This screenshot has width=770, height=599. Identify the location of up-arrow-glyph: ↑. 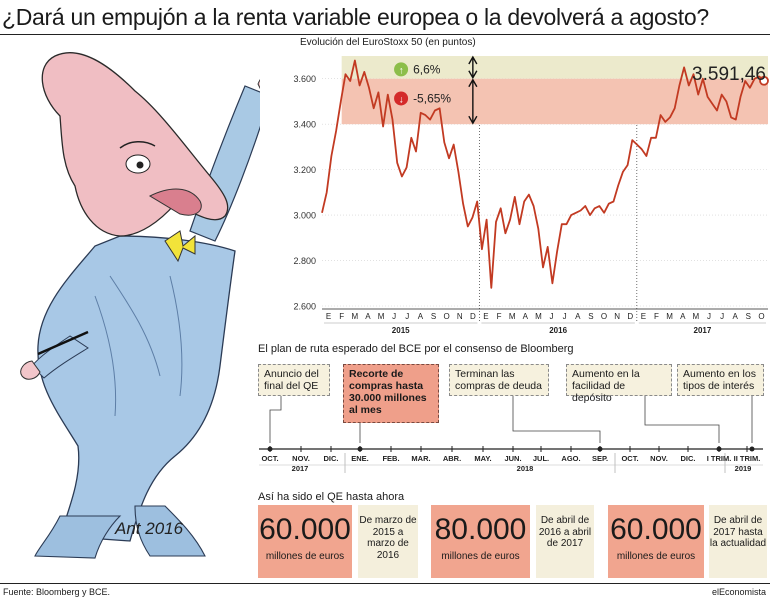
(401, 70).